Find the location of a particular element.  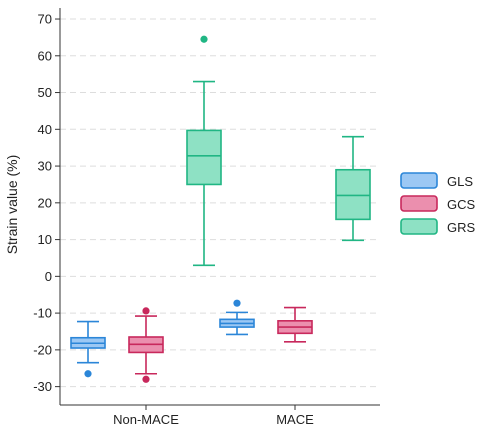

box-grs-mace is located at coordinates (353, 188).